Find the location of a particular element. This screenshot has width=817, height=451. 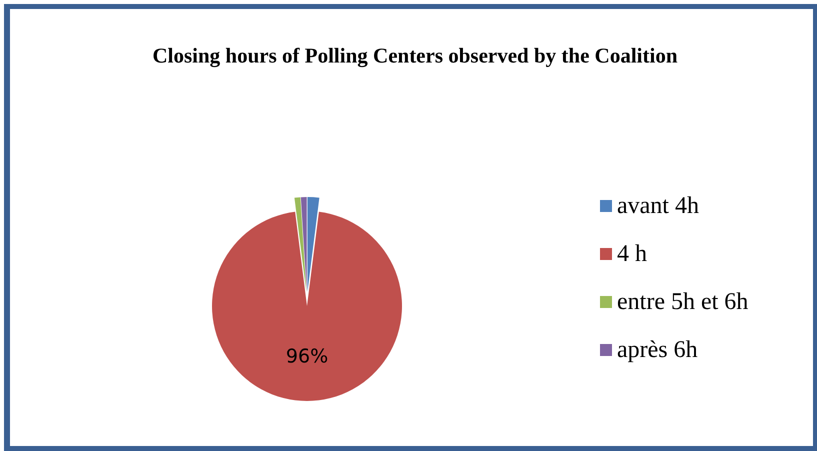

legend-label: avant 4h is located at coordinates (658, 206).